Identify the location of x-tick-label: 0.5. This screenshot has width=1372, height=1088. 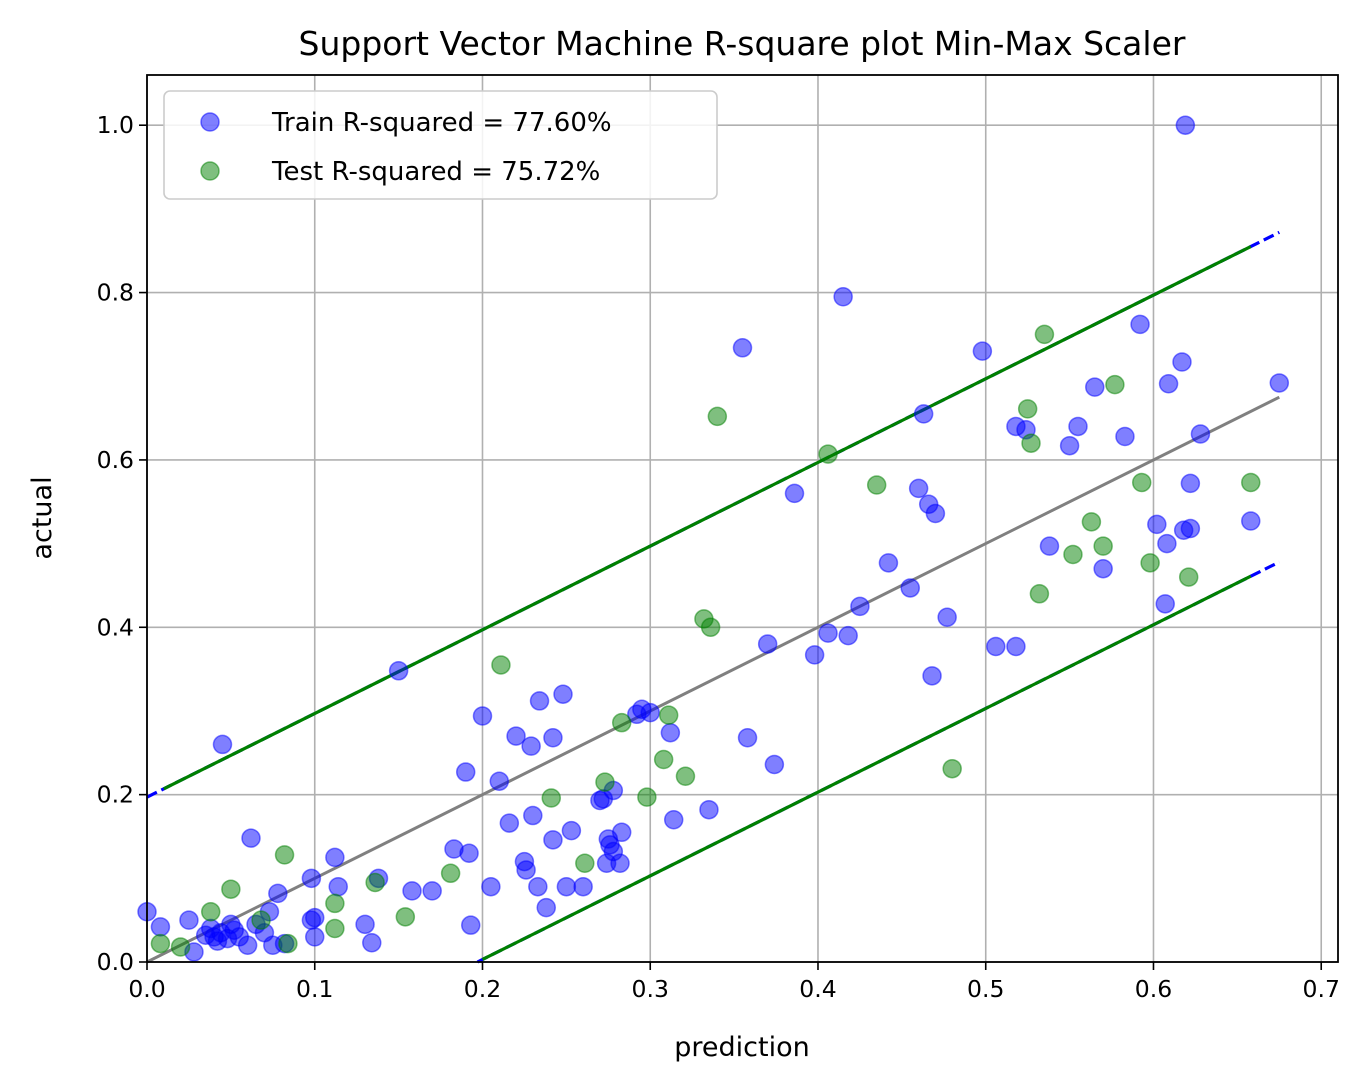
(985, 989).